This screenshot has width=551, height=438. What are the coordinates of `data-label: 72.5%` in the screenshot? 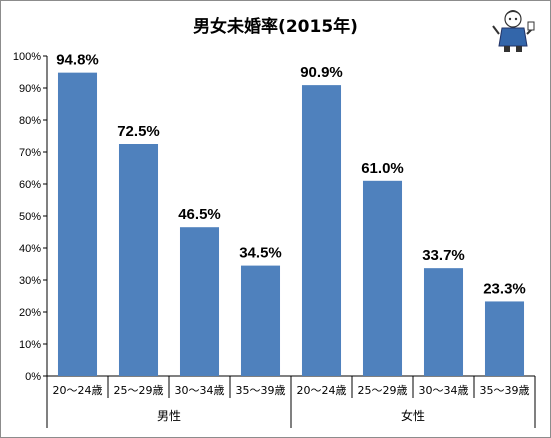 It's located at (138, 131).